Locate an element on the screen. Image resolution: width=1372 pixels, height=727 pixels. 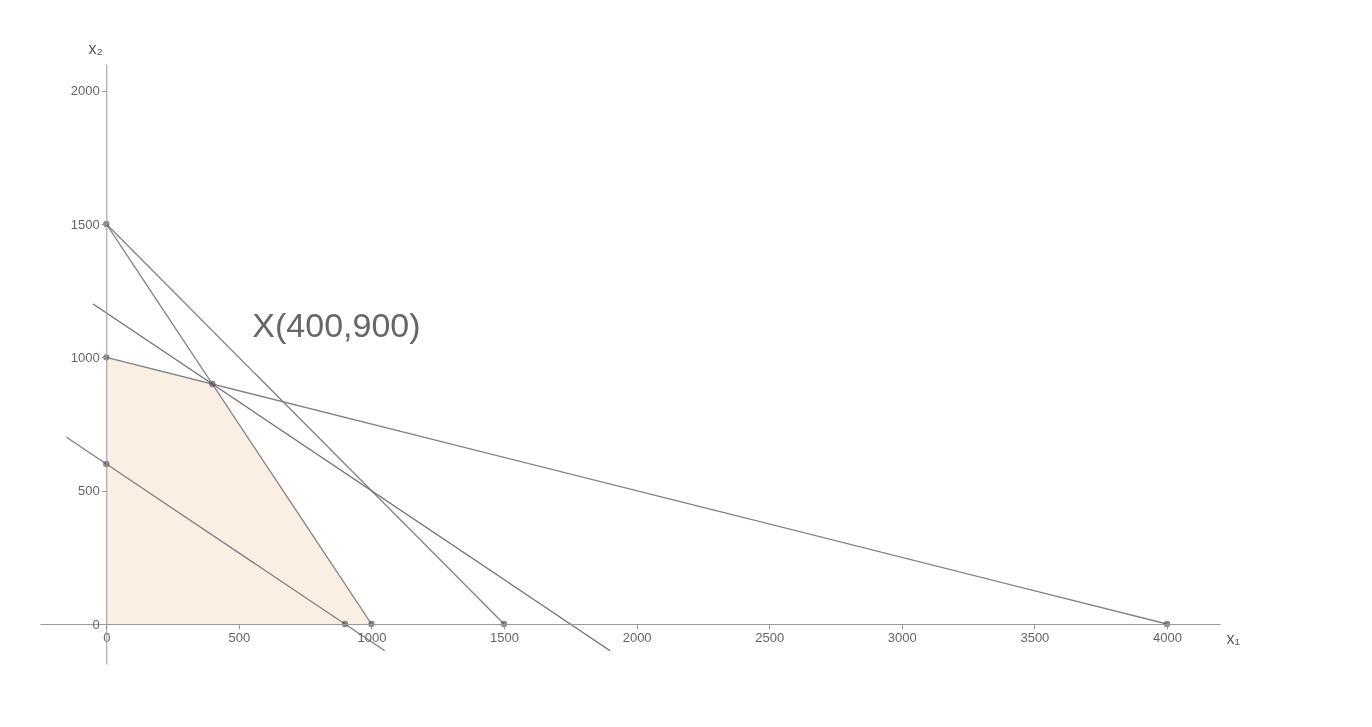
x-axis-title: x₁ is located at coordinates (1233, 638).